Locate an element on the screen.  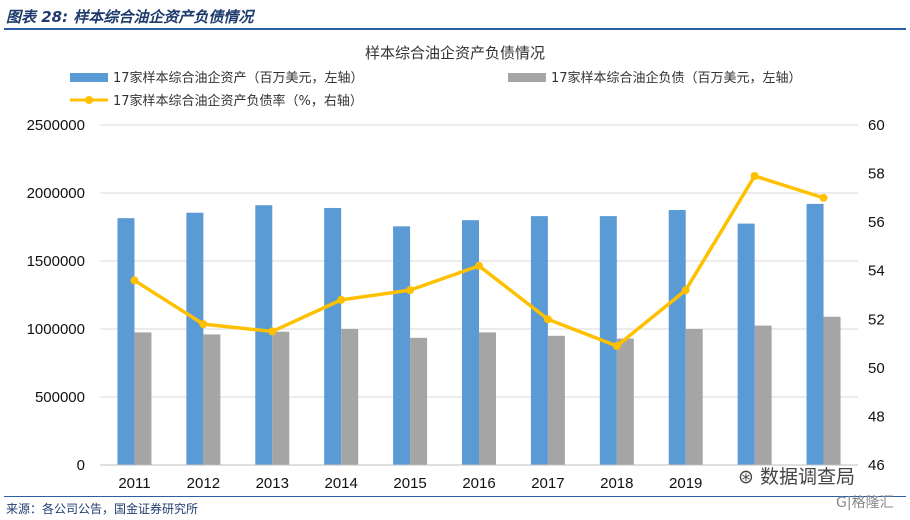
y-right-tick-label: 46 is located at coordinates (876, 465).